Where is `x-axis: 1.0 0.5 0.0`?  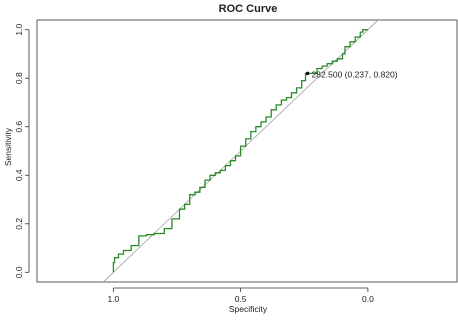 x-axis: 1.0 0.5 0.0 is located at coordinates (240, 295).